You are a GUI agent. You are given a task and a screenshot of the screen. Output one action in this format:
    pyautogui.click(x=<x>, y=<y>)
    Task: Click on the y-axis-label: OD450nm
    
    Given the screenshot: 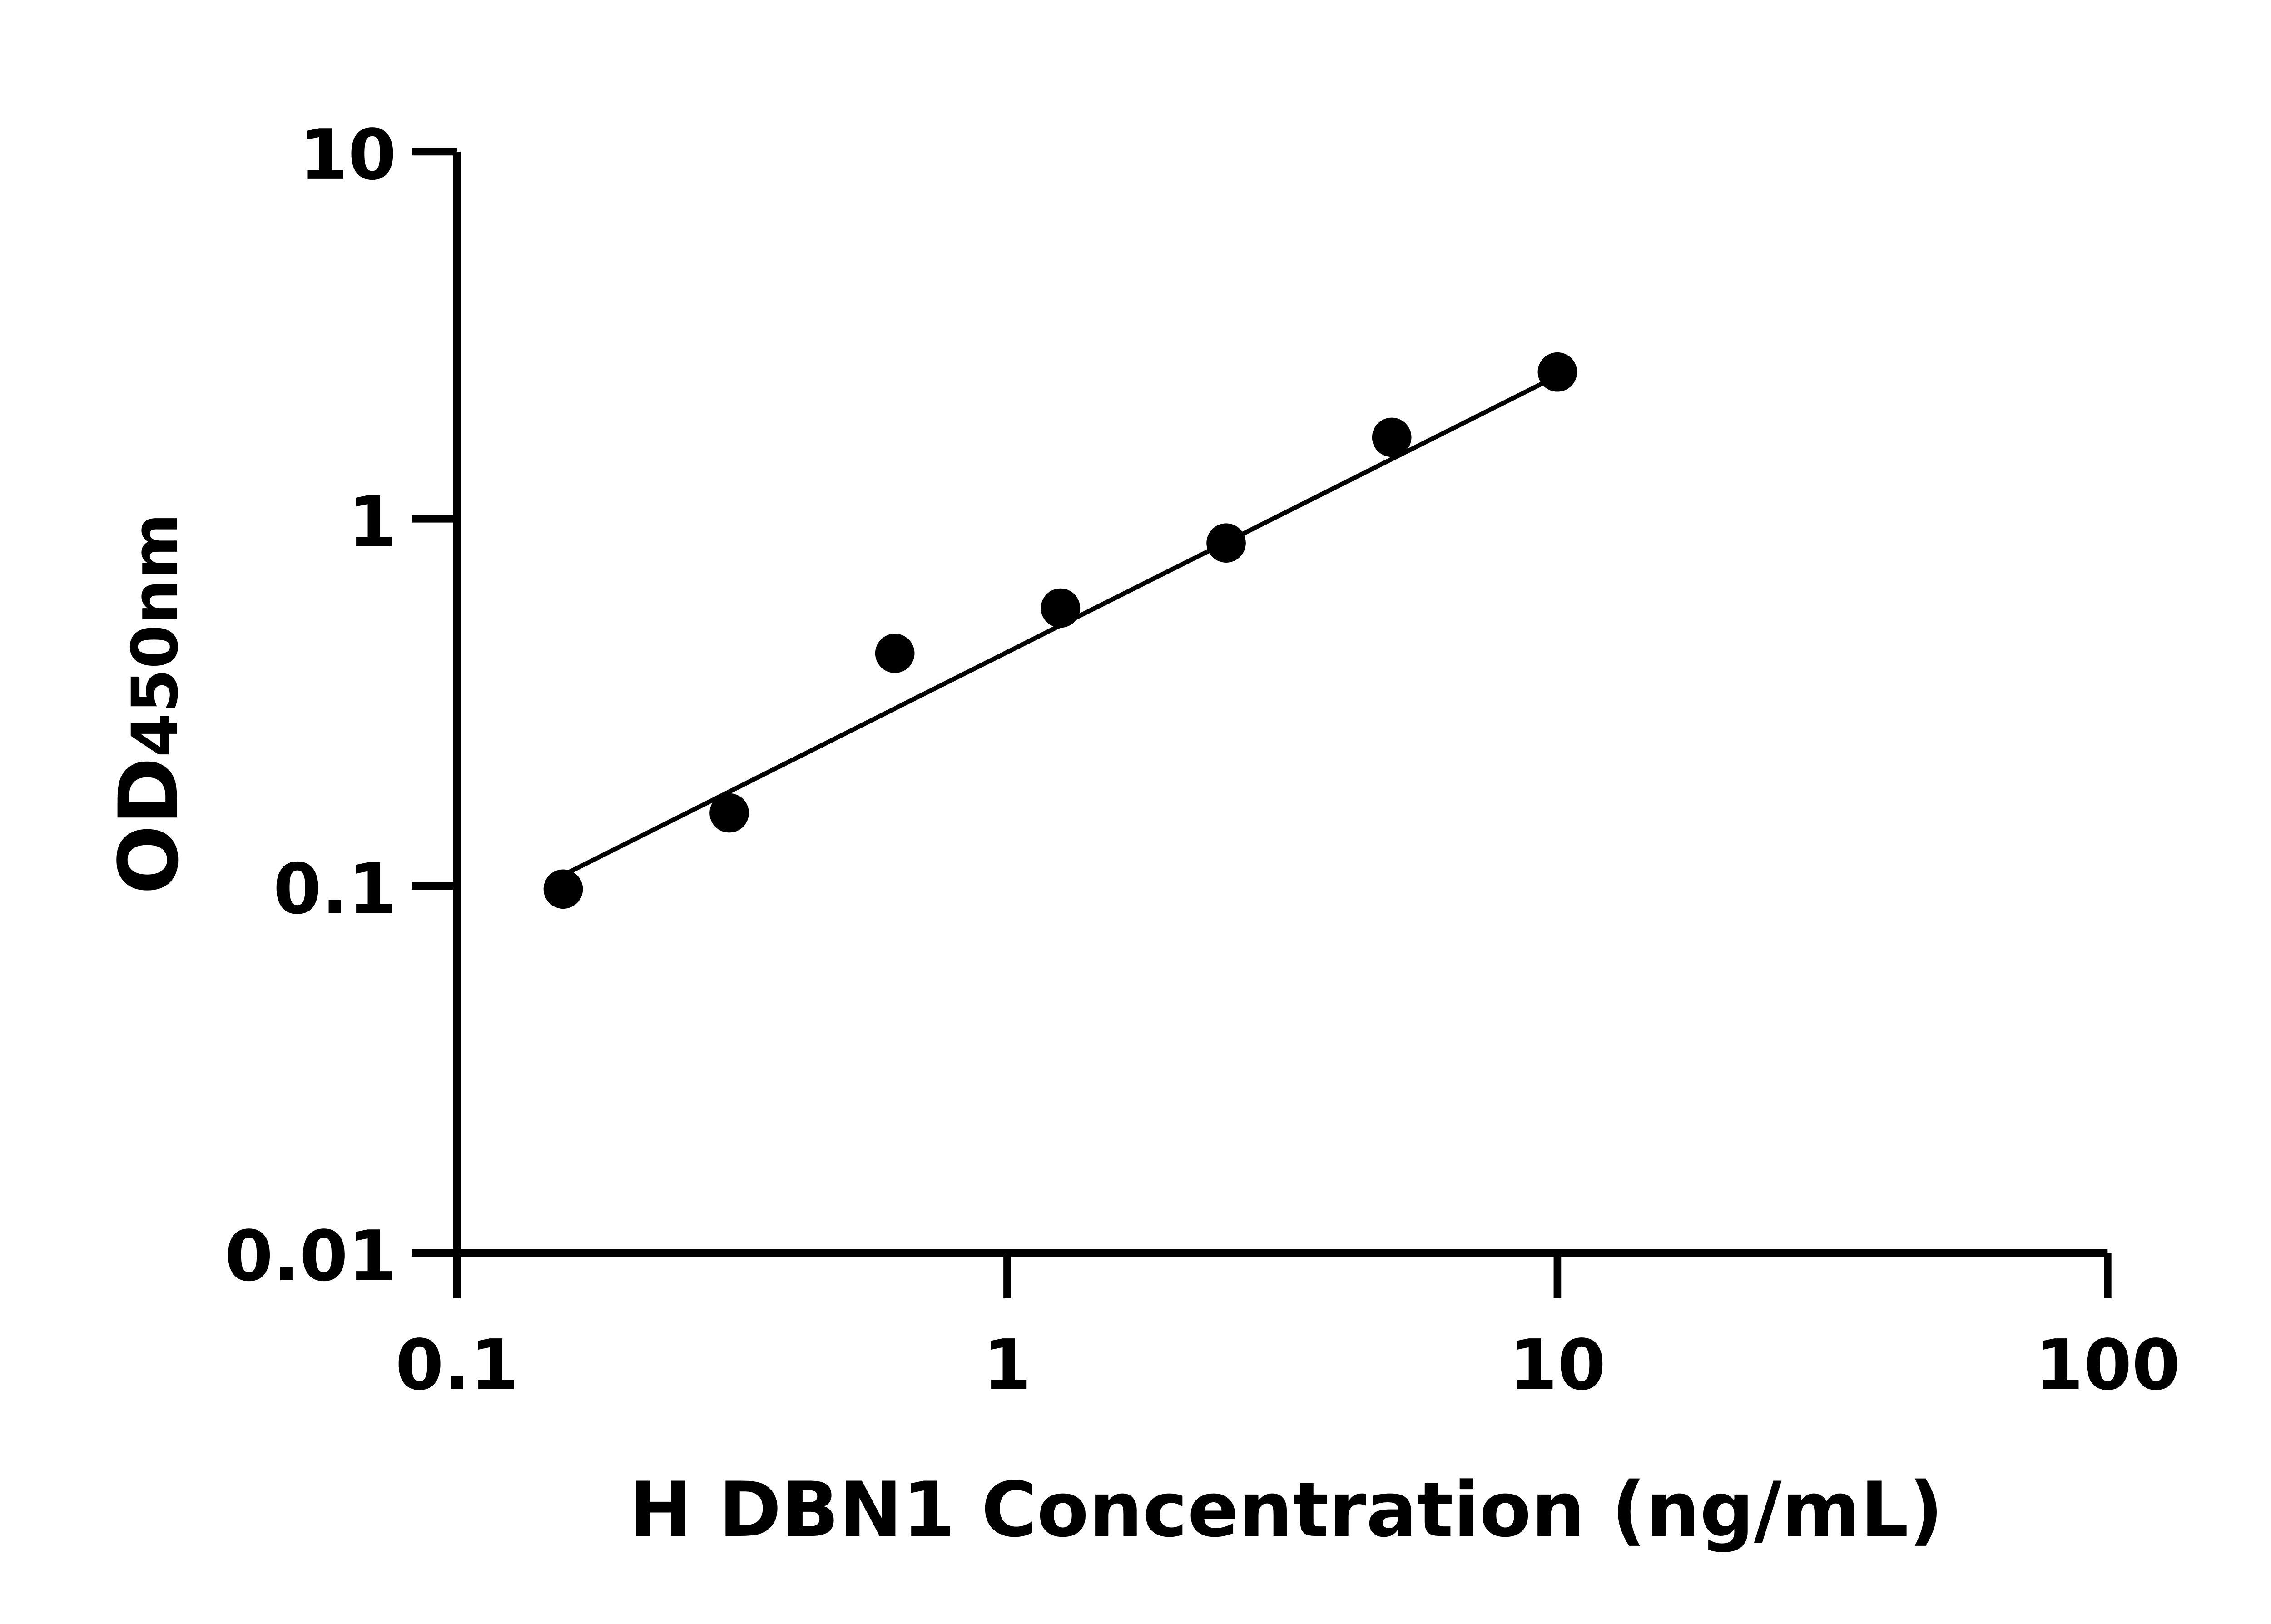 What is the action you would take?
    pyautogui.click(x=149, y=704)
    